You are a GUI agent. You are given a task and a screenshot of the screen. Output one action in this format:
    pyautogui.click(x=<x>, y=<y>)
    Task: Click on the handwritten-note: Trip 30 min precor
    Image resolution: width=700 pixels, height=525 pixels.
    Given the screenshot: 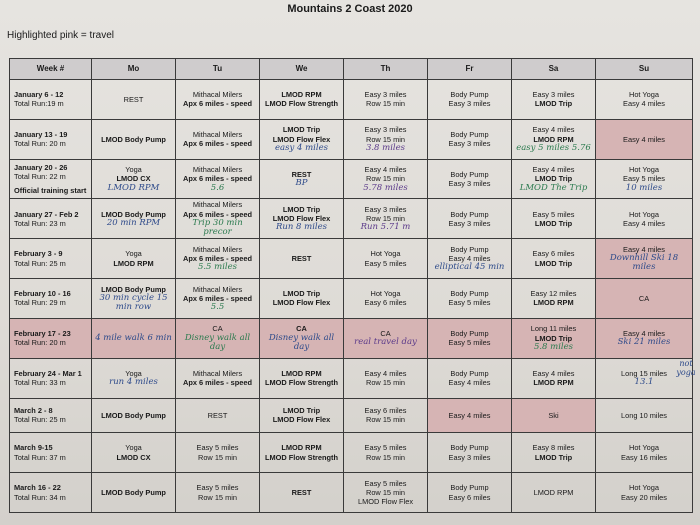 What is the action you would take?
    pyautogui.click(x=217, y=227)
    